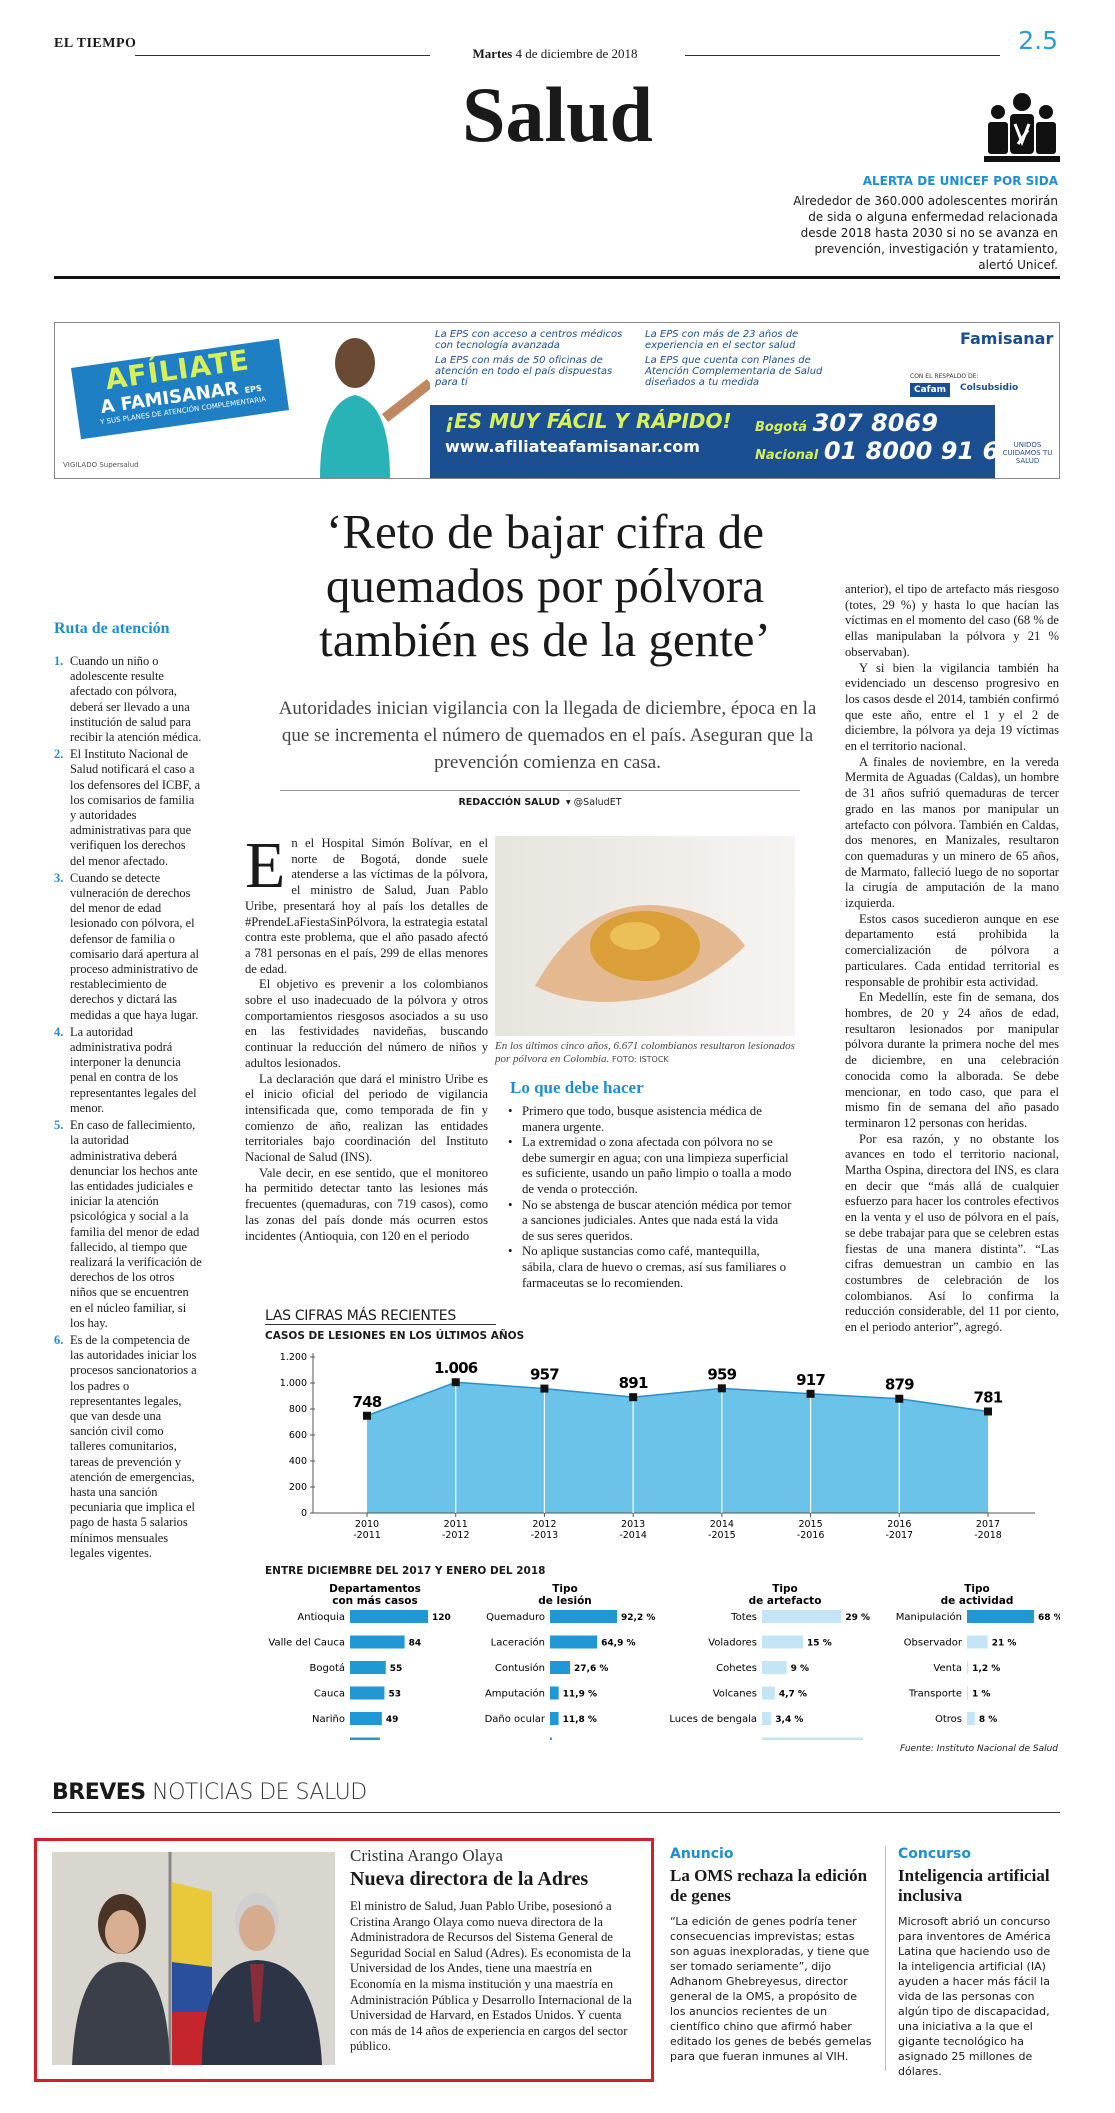 Image resolution: width=1115 pixels, height=2113 pixels. Describe the element at coordinates (933, 1643) in the screenshot. I see `bar-label: Observador` at that location.